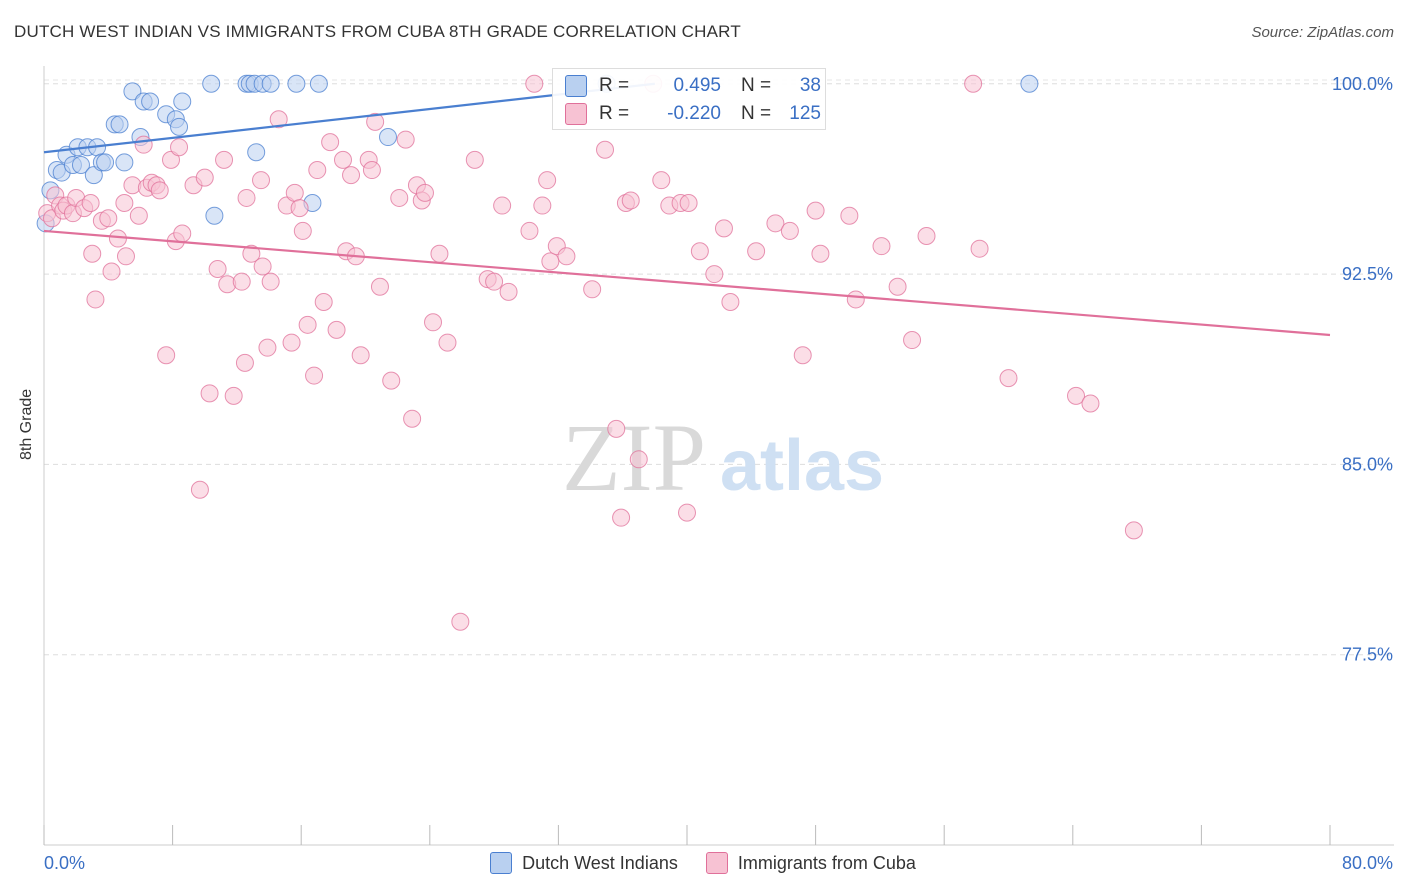 Image resolution: width=1406 pixels, height=892 pixels. What do you see at coordinates (826, 862) in the screenshot?
I see `legend-label: Immigrants from Cuba` at bounding box center [826, 862].